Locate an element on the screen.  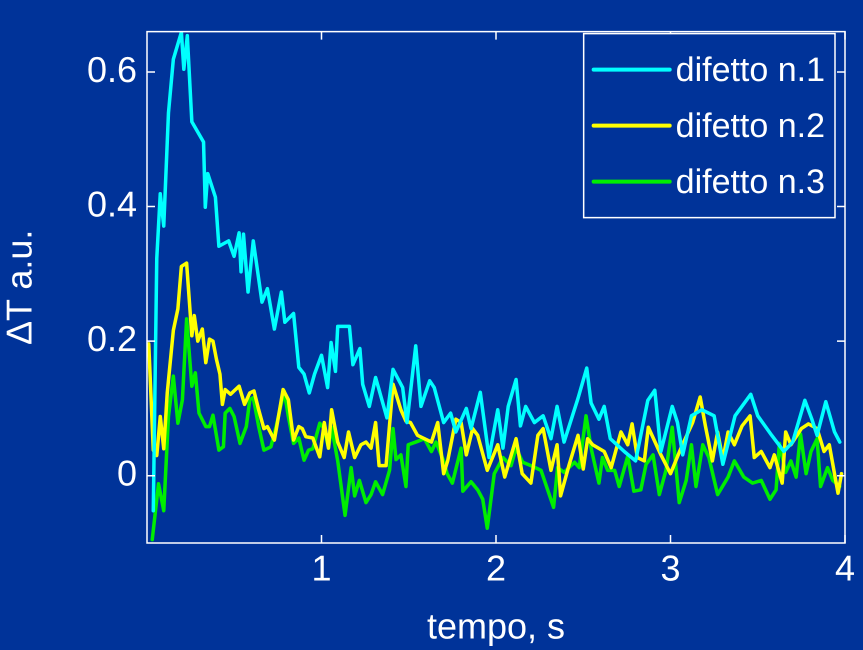
x-tick-label: 3 is located at coordinates (670, 568).